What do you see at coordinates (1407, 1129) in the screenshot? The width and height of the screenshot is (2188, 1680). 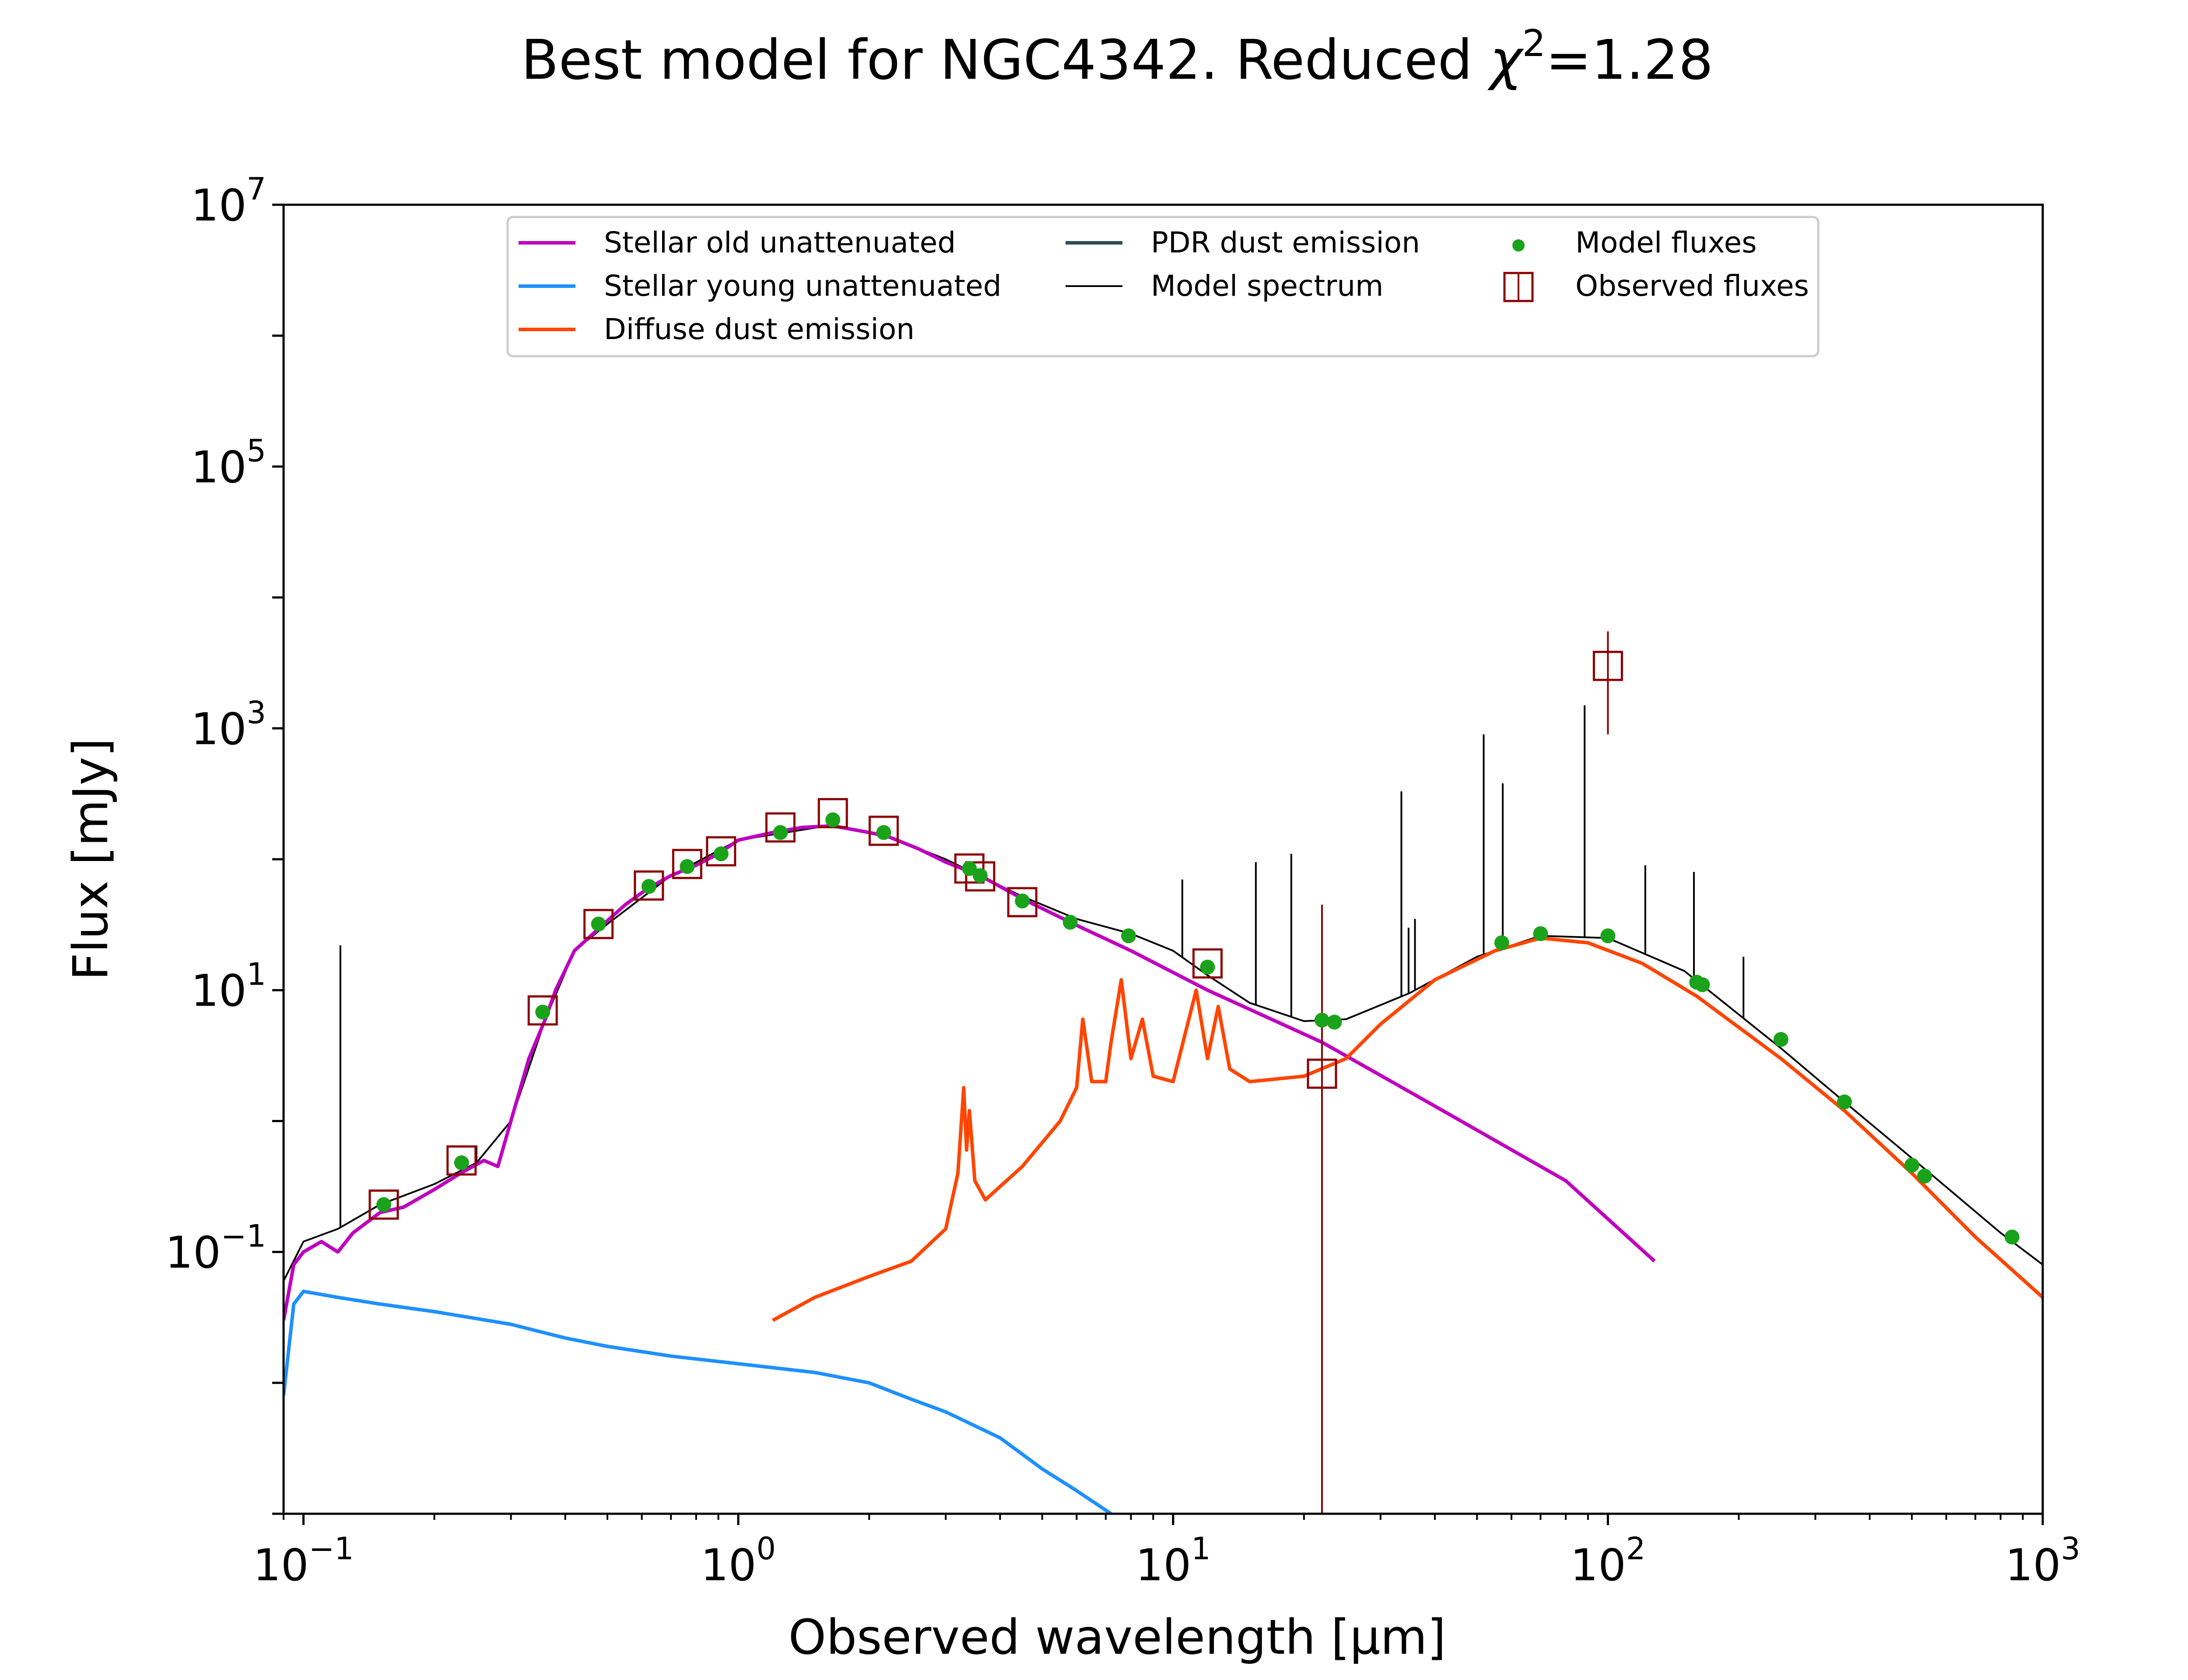 I see `series-line-diffuse-dust-emission` at bounding box center [1407, 1129].